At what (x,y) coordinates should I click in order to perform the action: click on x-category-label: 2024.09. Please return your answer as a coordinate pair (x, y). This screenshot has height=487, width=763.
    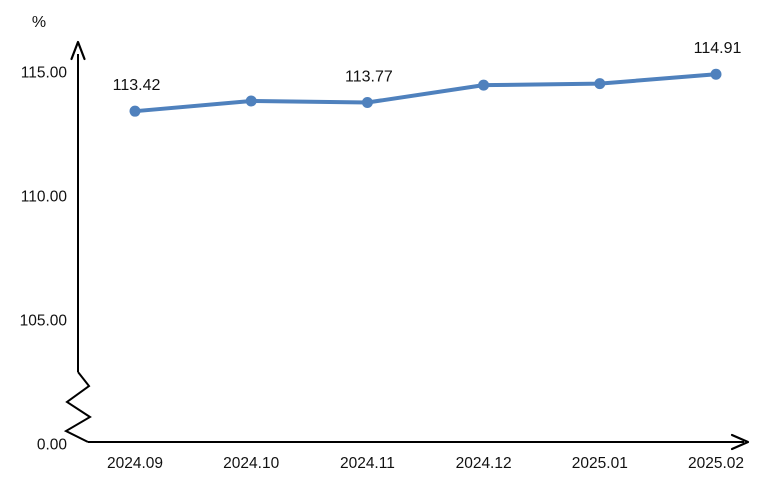
    Looking at the image, I should click on (135, 463).